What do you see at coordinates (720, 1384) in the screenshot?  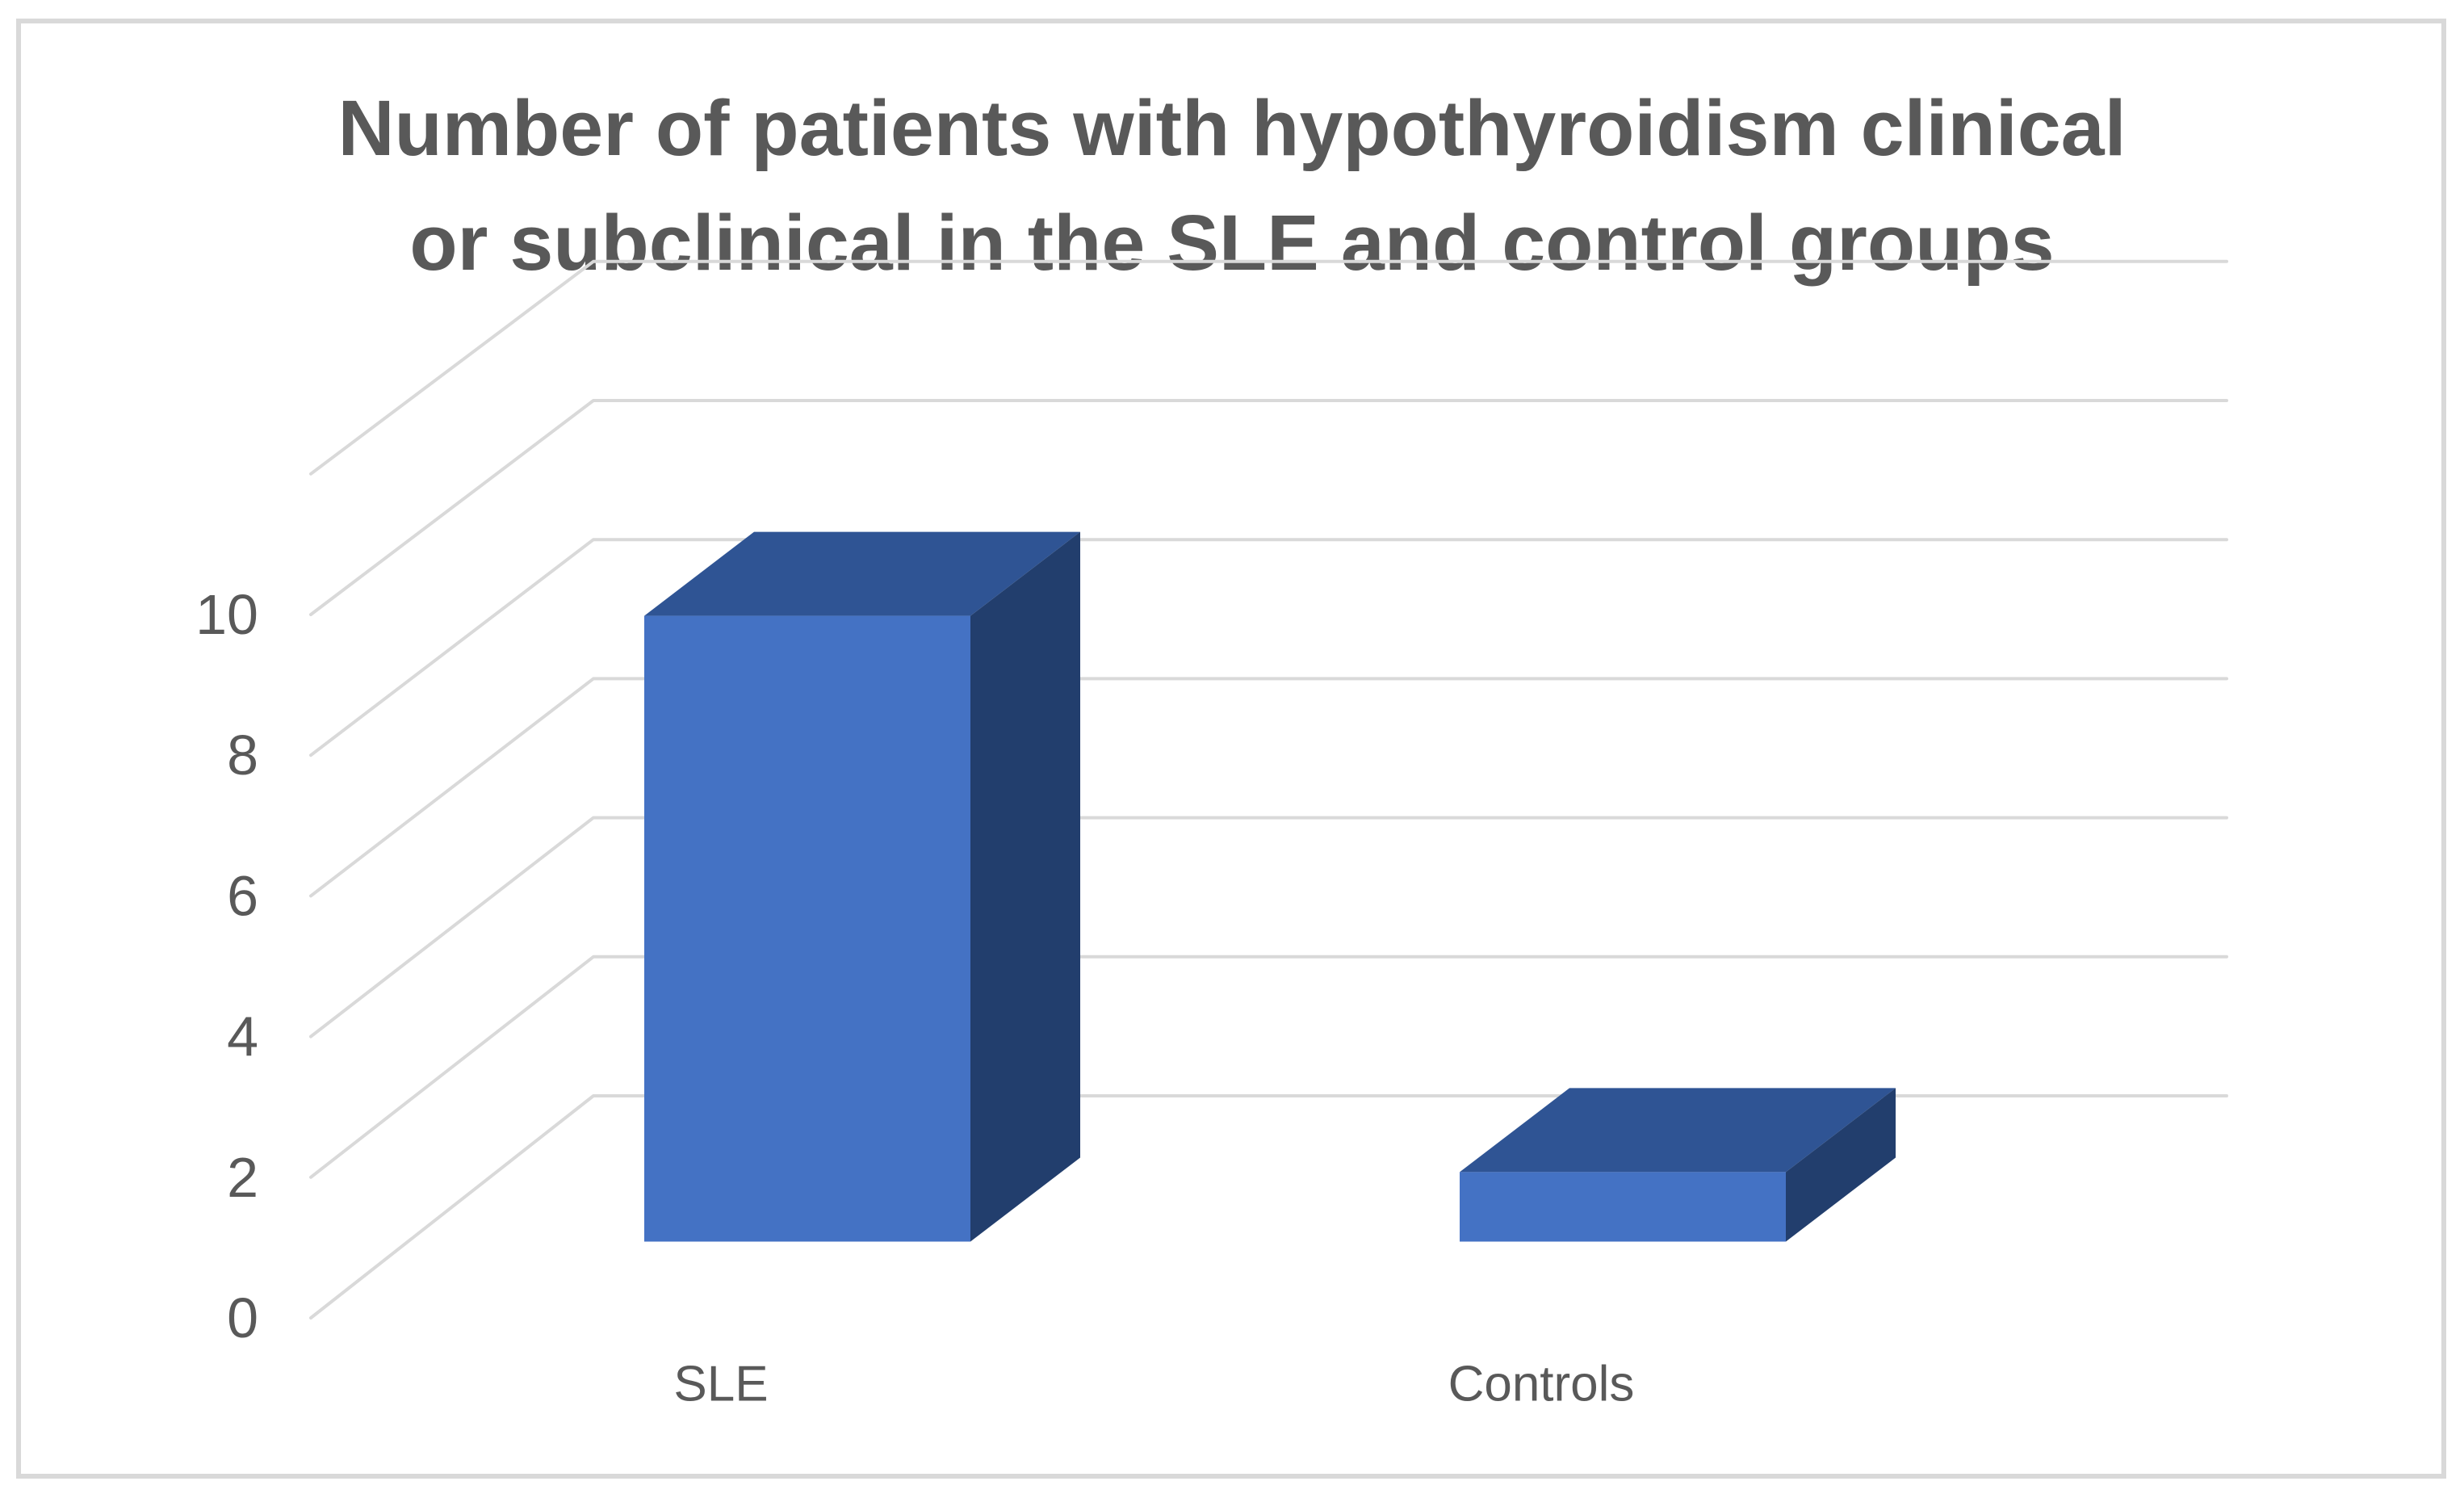 I see `category-label-sle: SLE` at bounding box center [720, 1384].